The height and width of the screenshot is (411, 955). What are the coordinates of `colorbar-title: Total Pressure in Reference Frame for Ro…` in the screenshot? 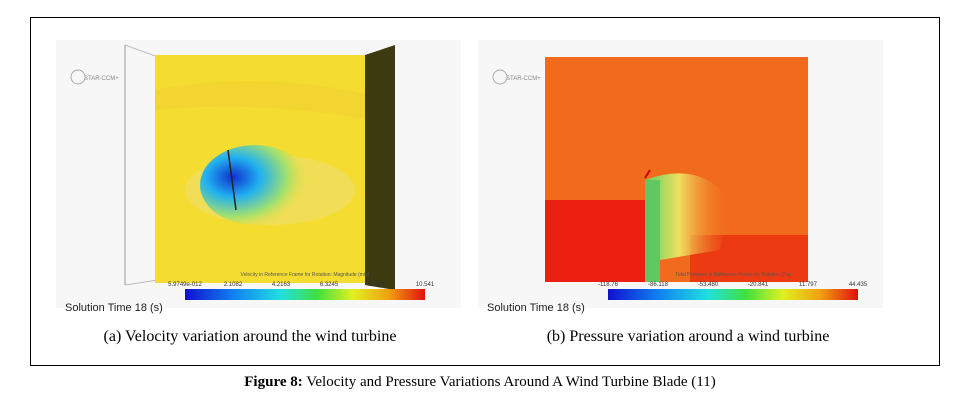 It's located at (733, 275).